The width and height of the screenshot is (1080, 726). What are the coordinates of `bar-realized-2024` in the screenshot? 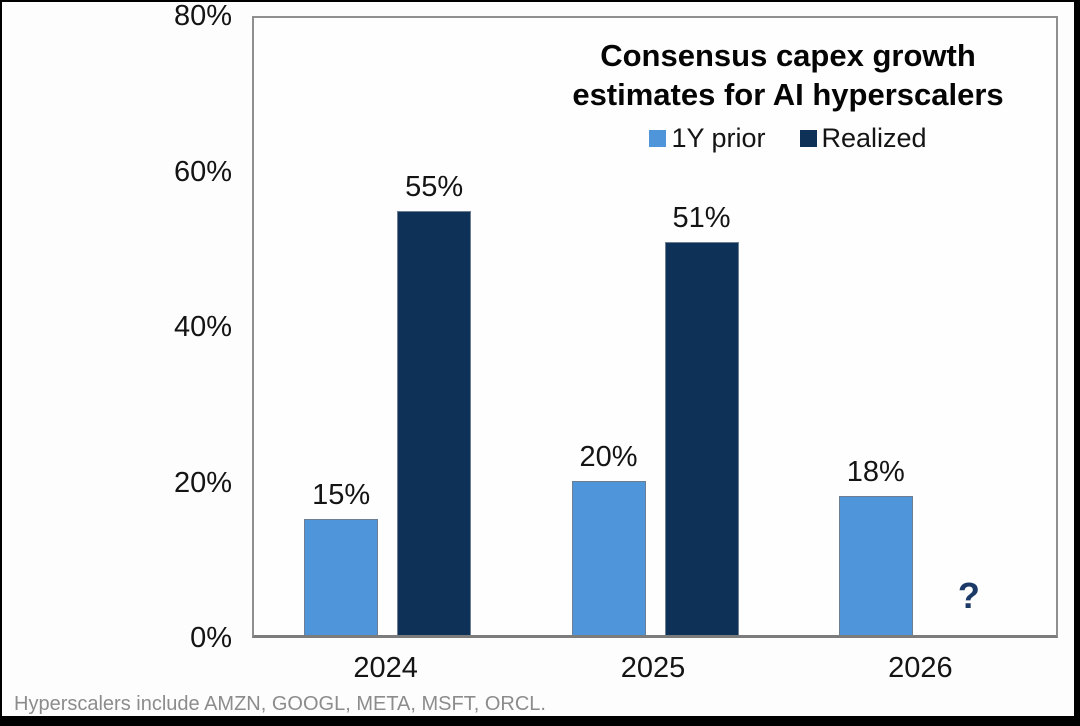 It's located at (434, 422).